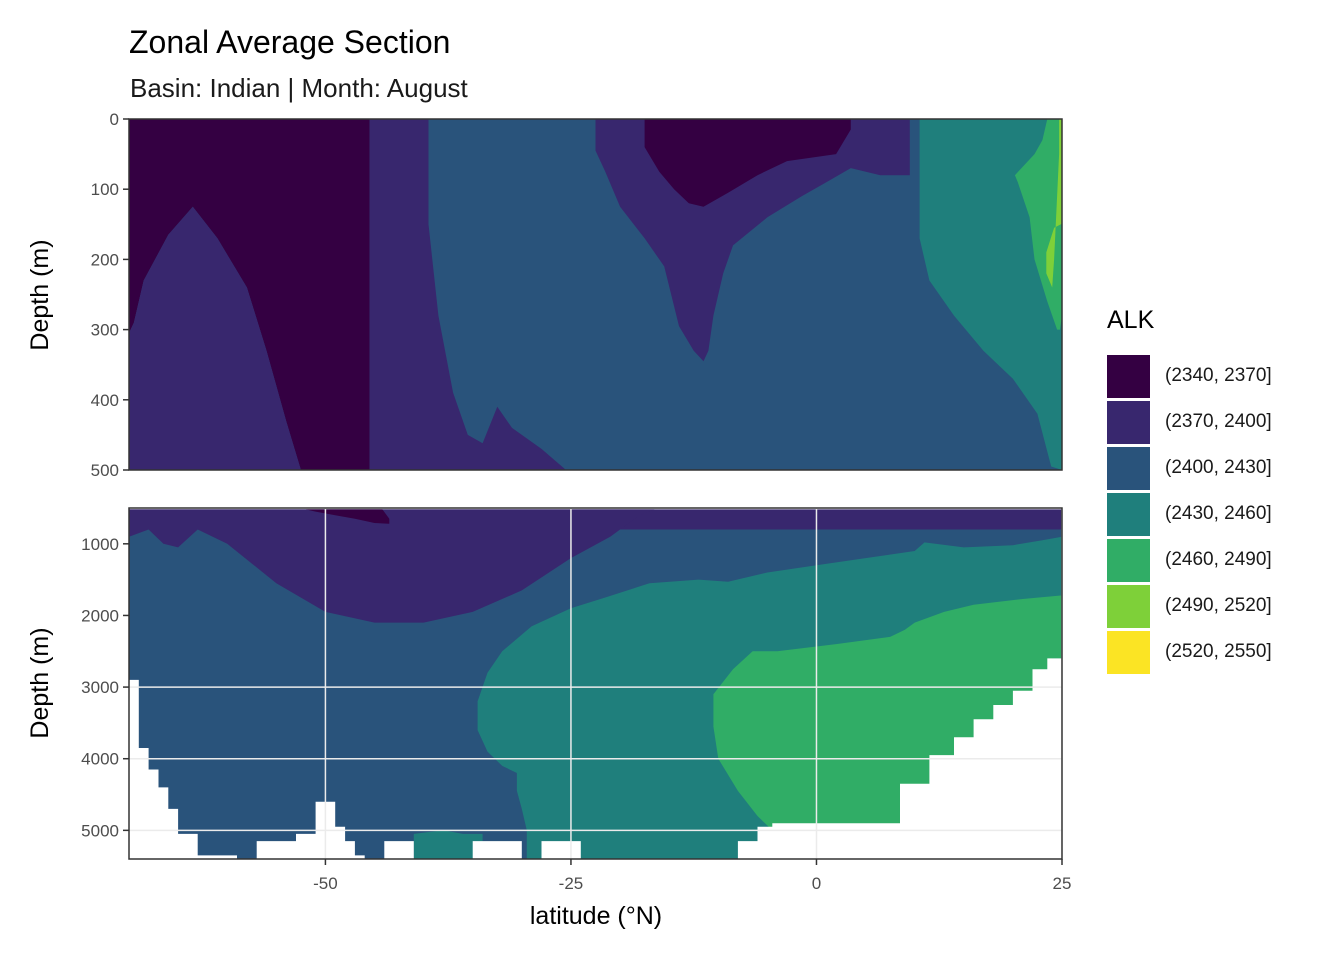 The width and height of the screenshot is (1344, 960). What do you see at coordinates (100, 687) in the screenshot?
I see `y-tick-label: 3000` at bounding box center [100, 687].